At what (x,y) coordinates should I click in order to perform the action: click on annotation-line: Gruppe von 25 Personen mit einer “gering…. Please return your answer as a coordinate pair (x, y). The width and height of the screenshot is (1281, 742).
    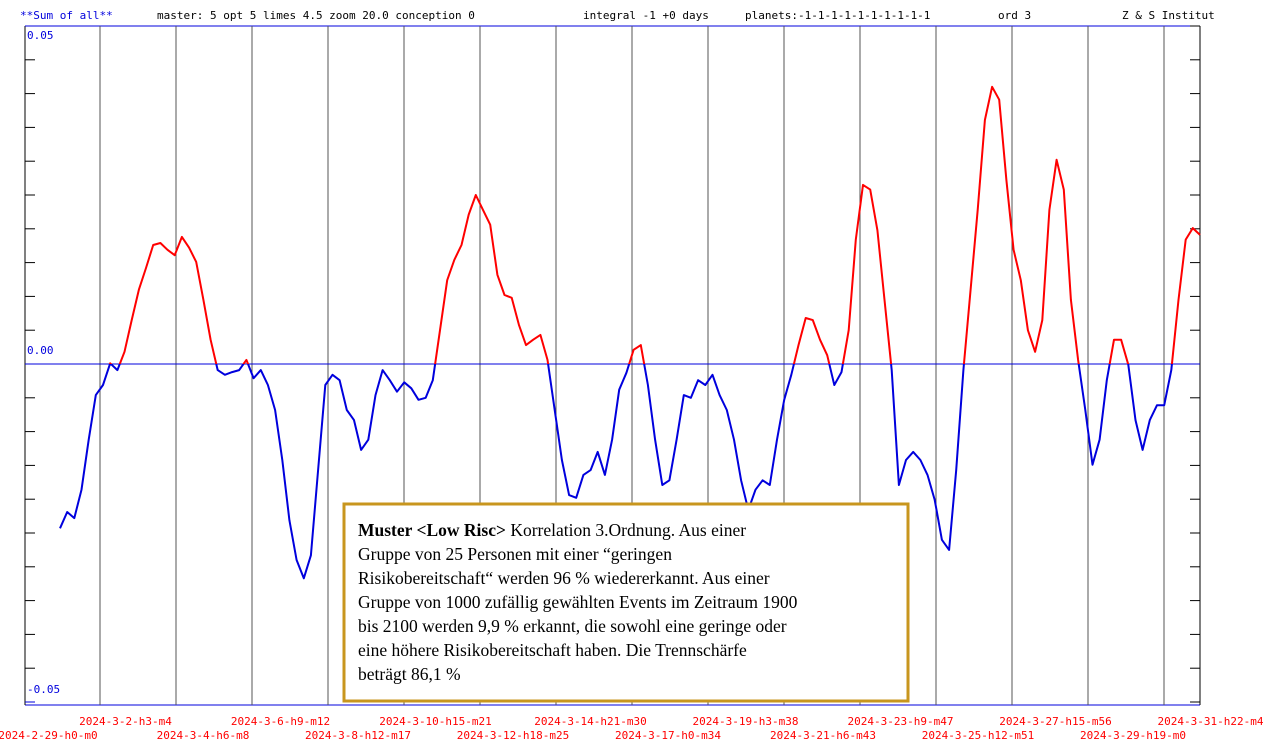
    Looking at the image, I should click on (515, 554).